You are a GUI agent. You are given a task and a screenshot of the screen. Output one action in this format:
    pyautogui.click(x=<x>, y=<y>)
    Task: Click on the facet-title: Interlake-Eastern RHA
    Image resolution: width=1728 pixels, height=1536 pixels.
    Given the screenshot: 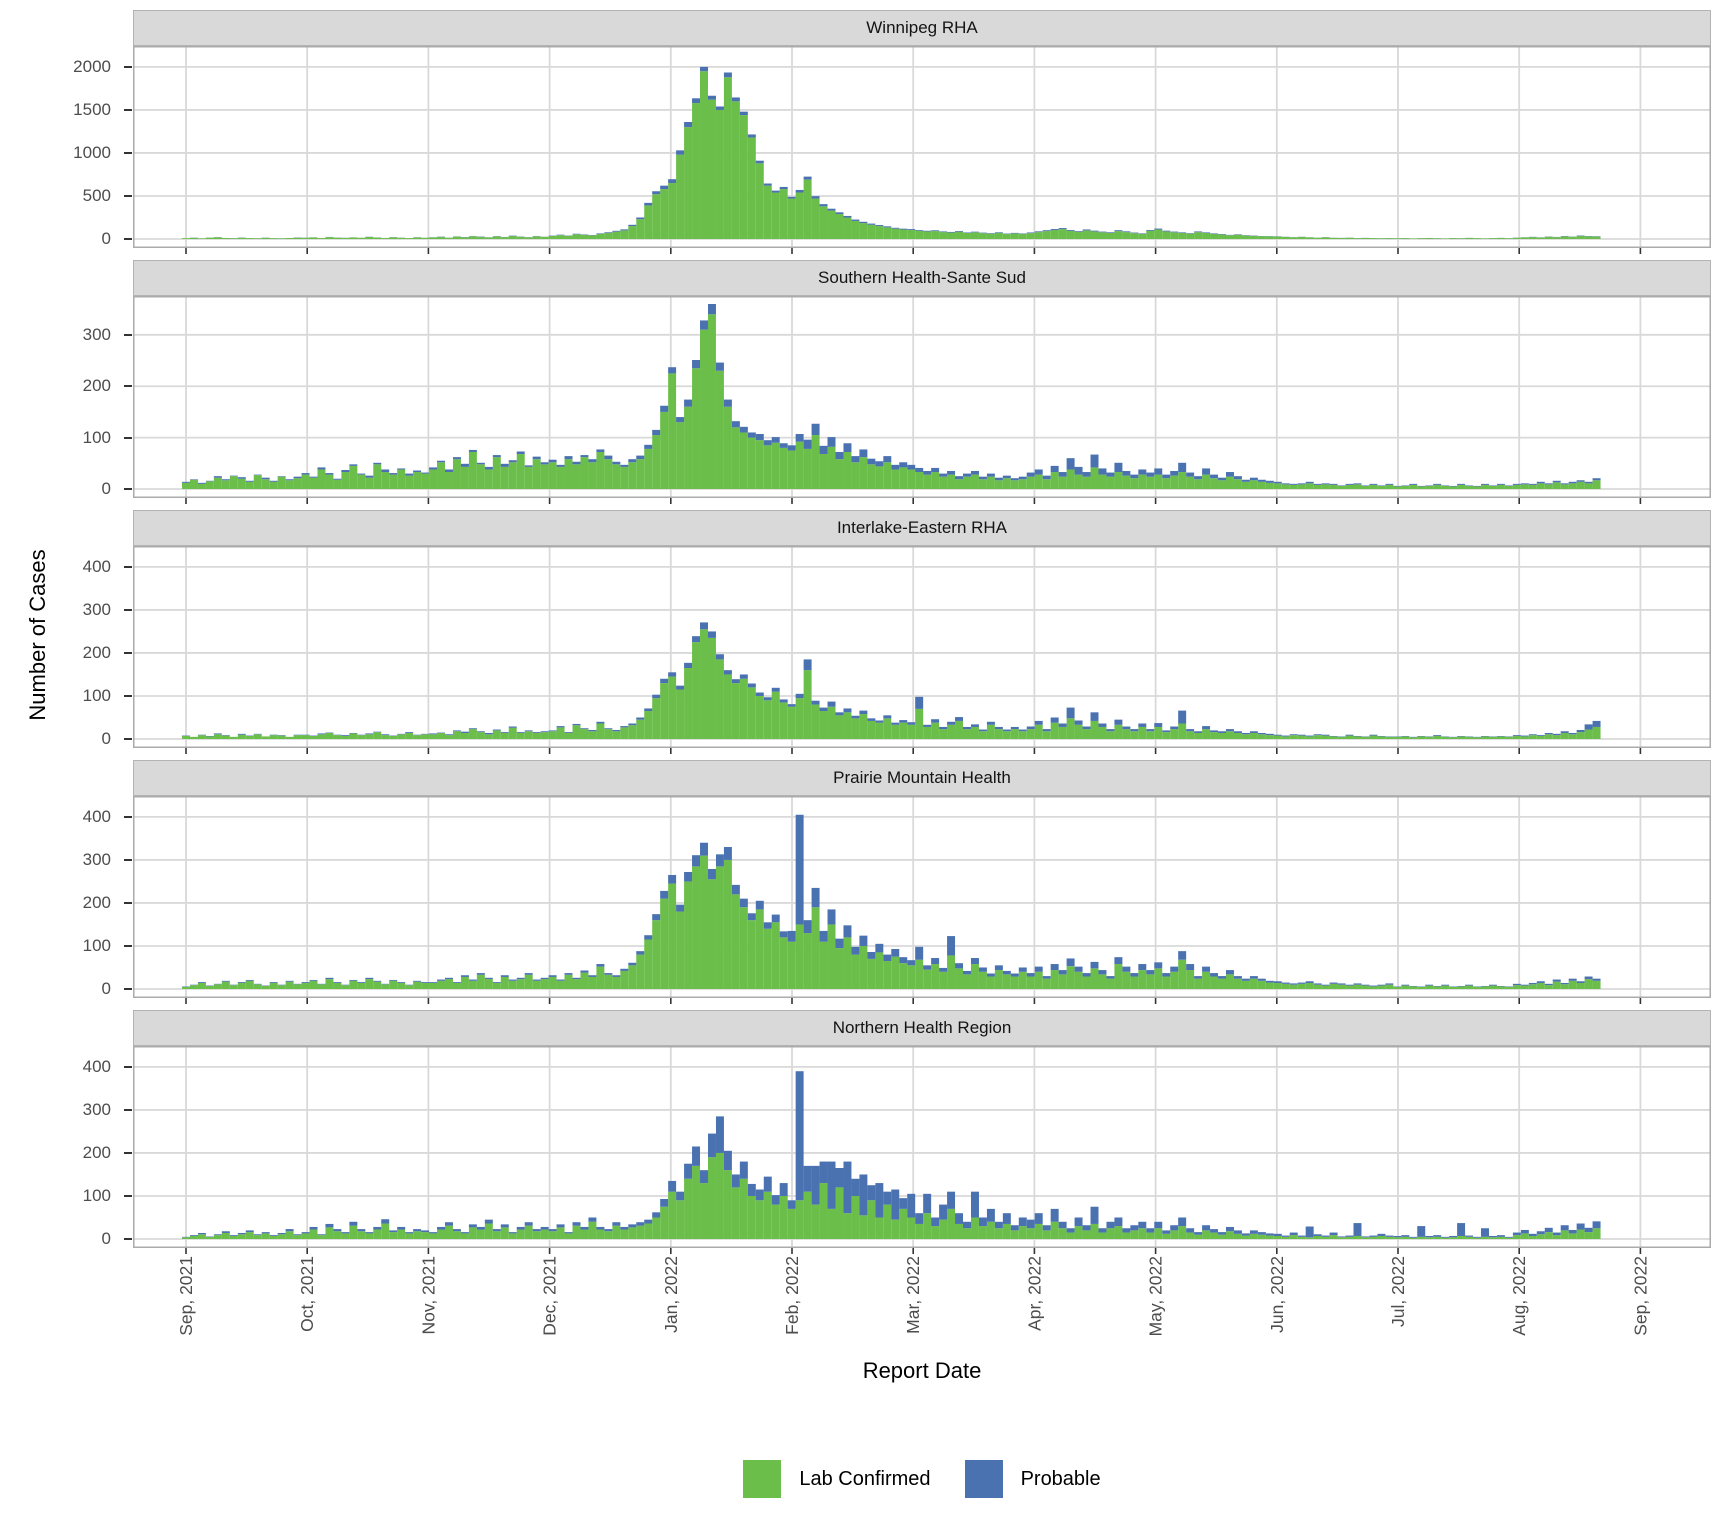 What is the action you would take?
    pyautogui.click(x=922, y=527)
    